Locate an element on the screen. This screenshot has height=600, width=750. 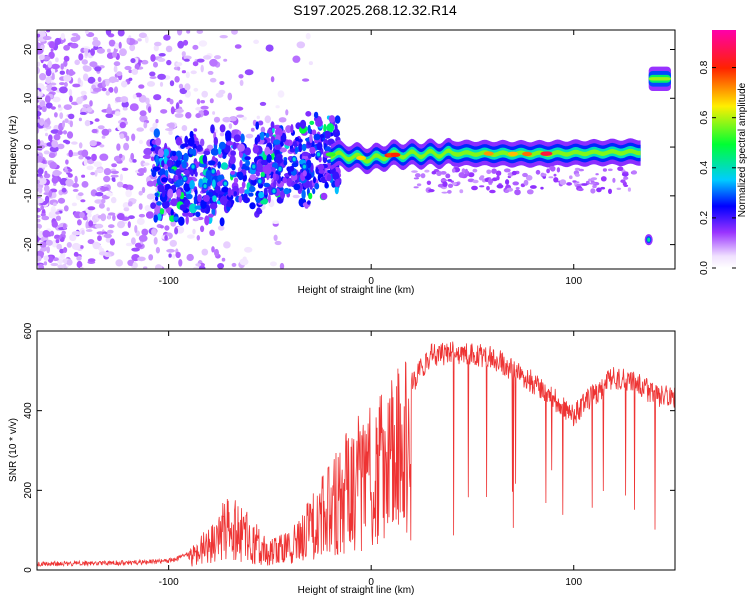
feature-low-spot is located at coordinates (649, 239).